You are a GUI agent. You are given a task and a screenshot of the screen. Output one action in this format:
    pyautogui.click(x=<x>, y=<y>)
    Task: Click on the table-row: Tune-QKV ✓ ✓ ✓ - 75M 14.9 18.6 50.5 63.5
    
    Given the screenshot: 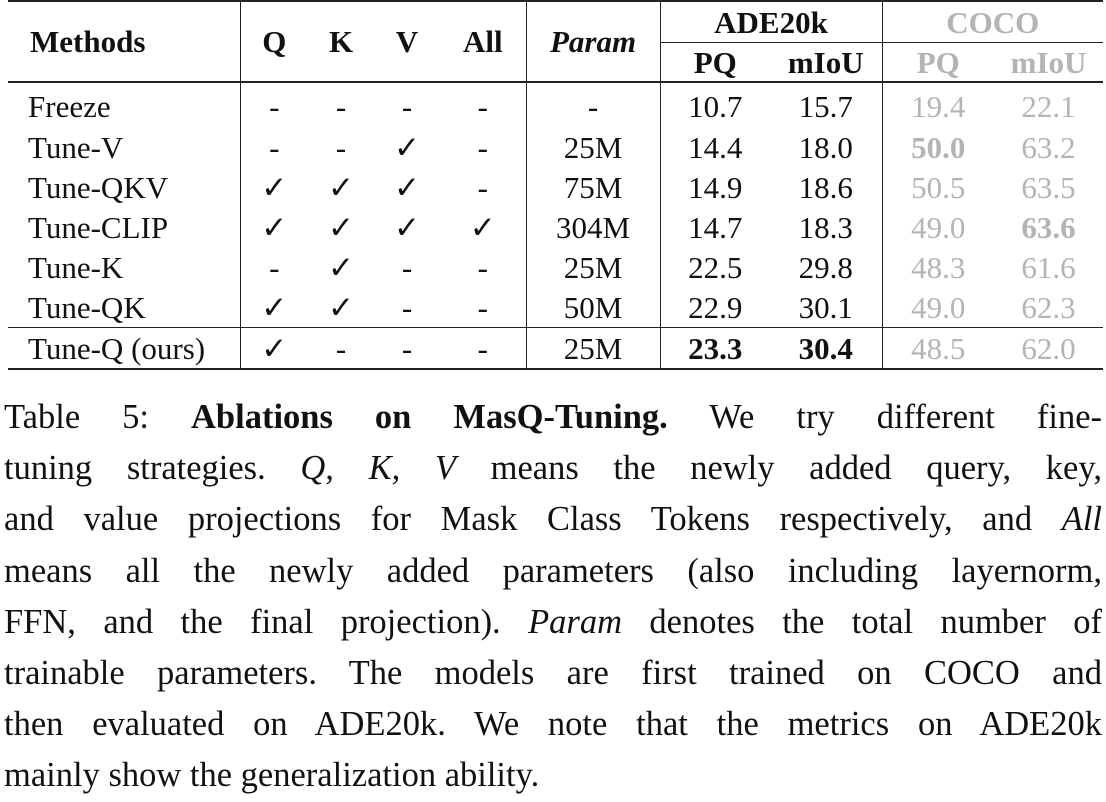 What is the action you would take?
    pyautogui.click(x=555, y=187)
    